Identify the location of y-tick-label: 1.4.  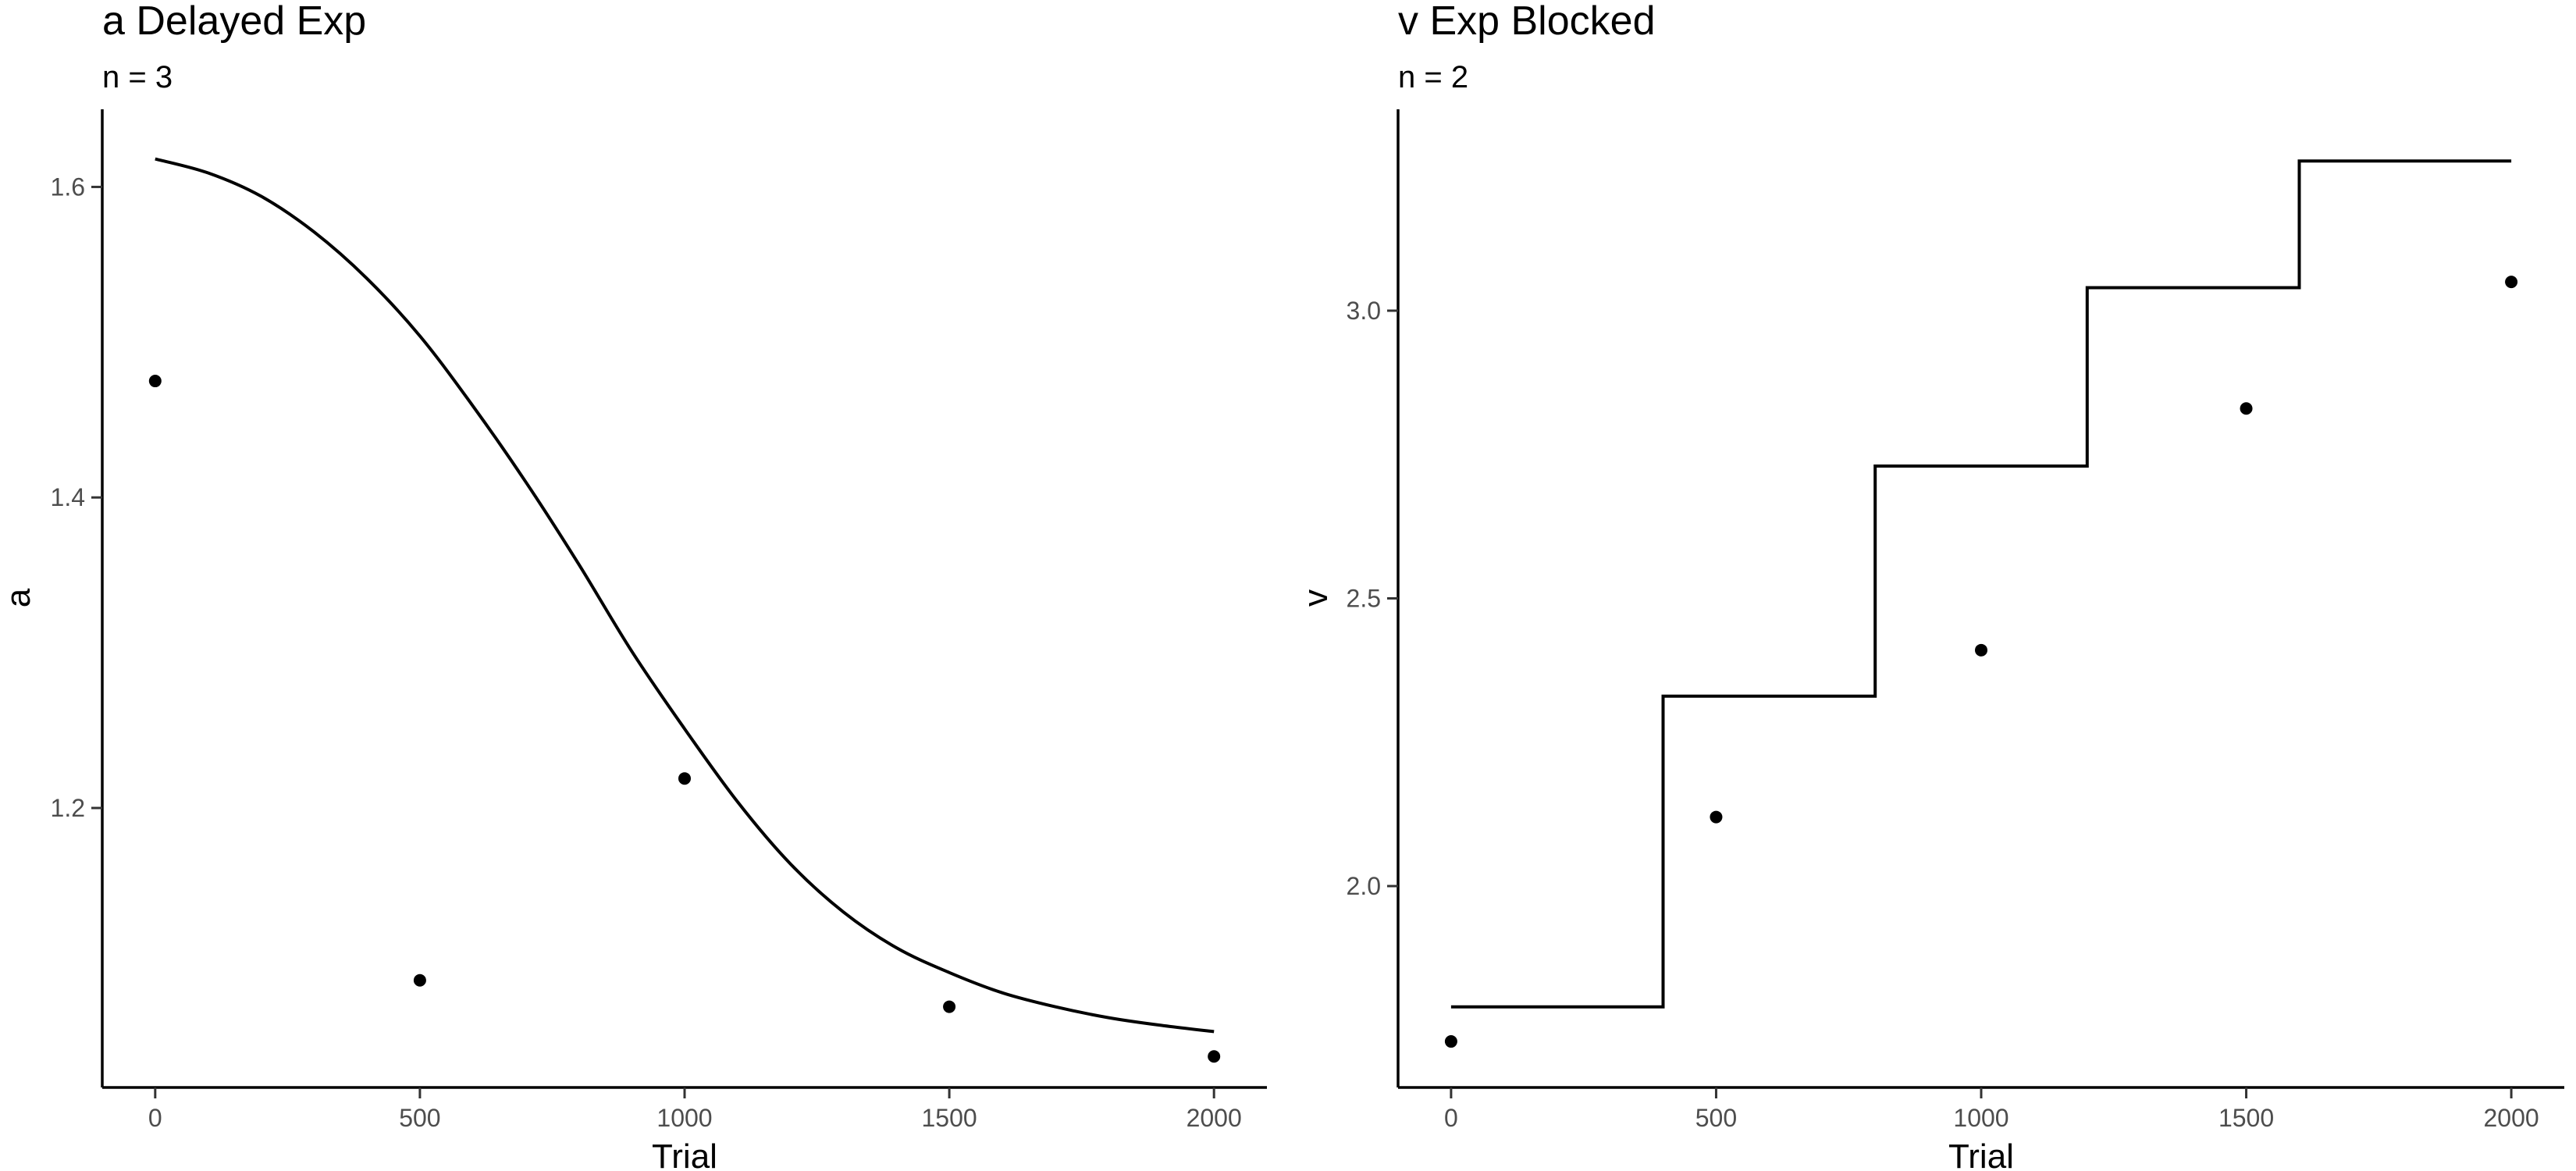
(68, 497).